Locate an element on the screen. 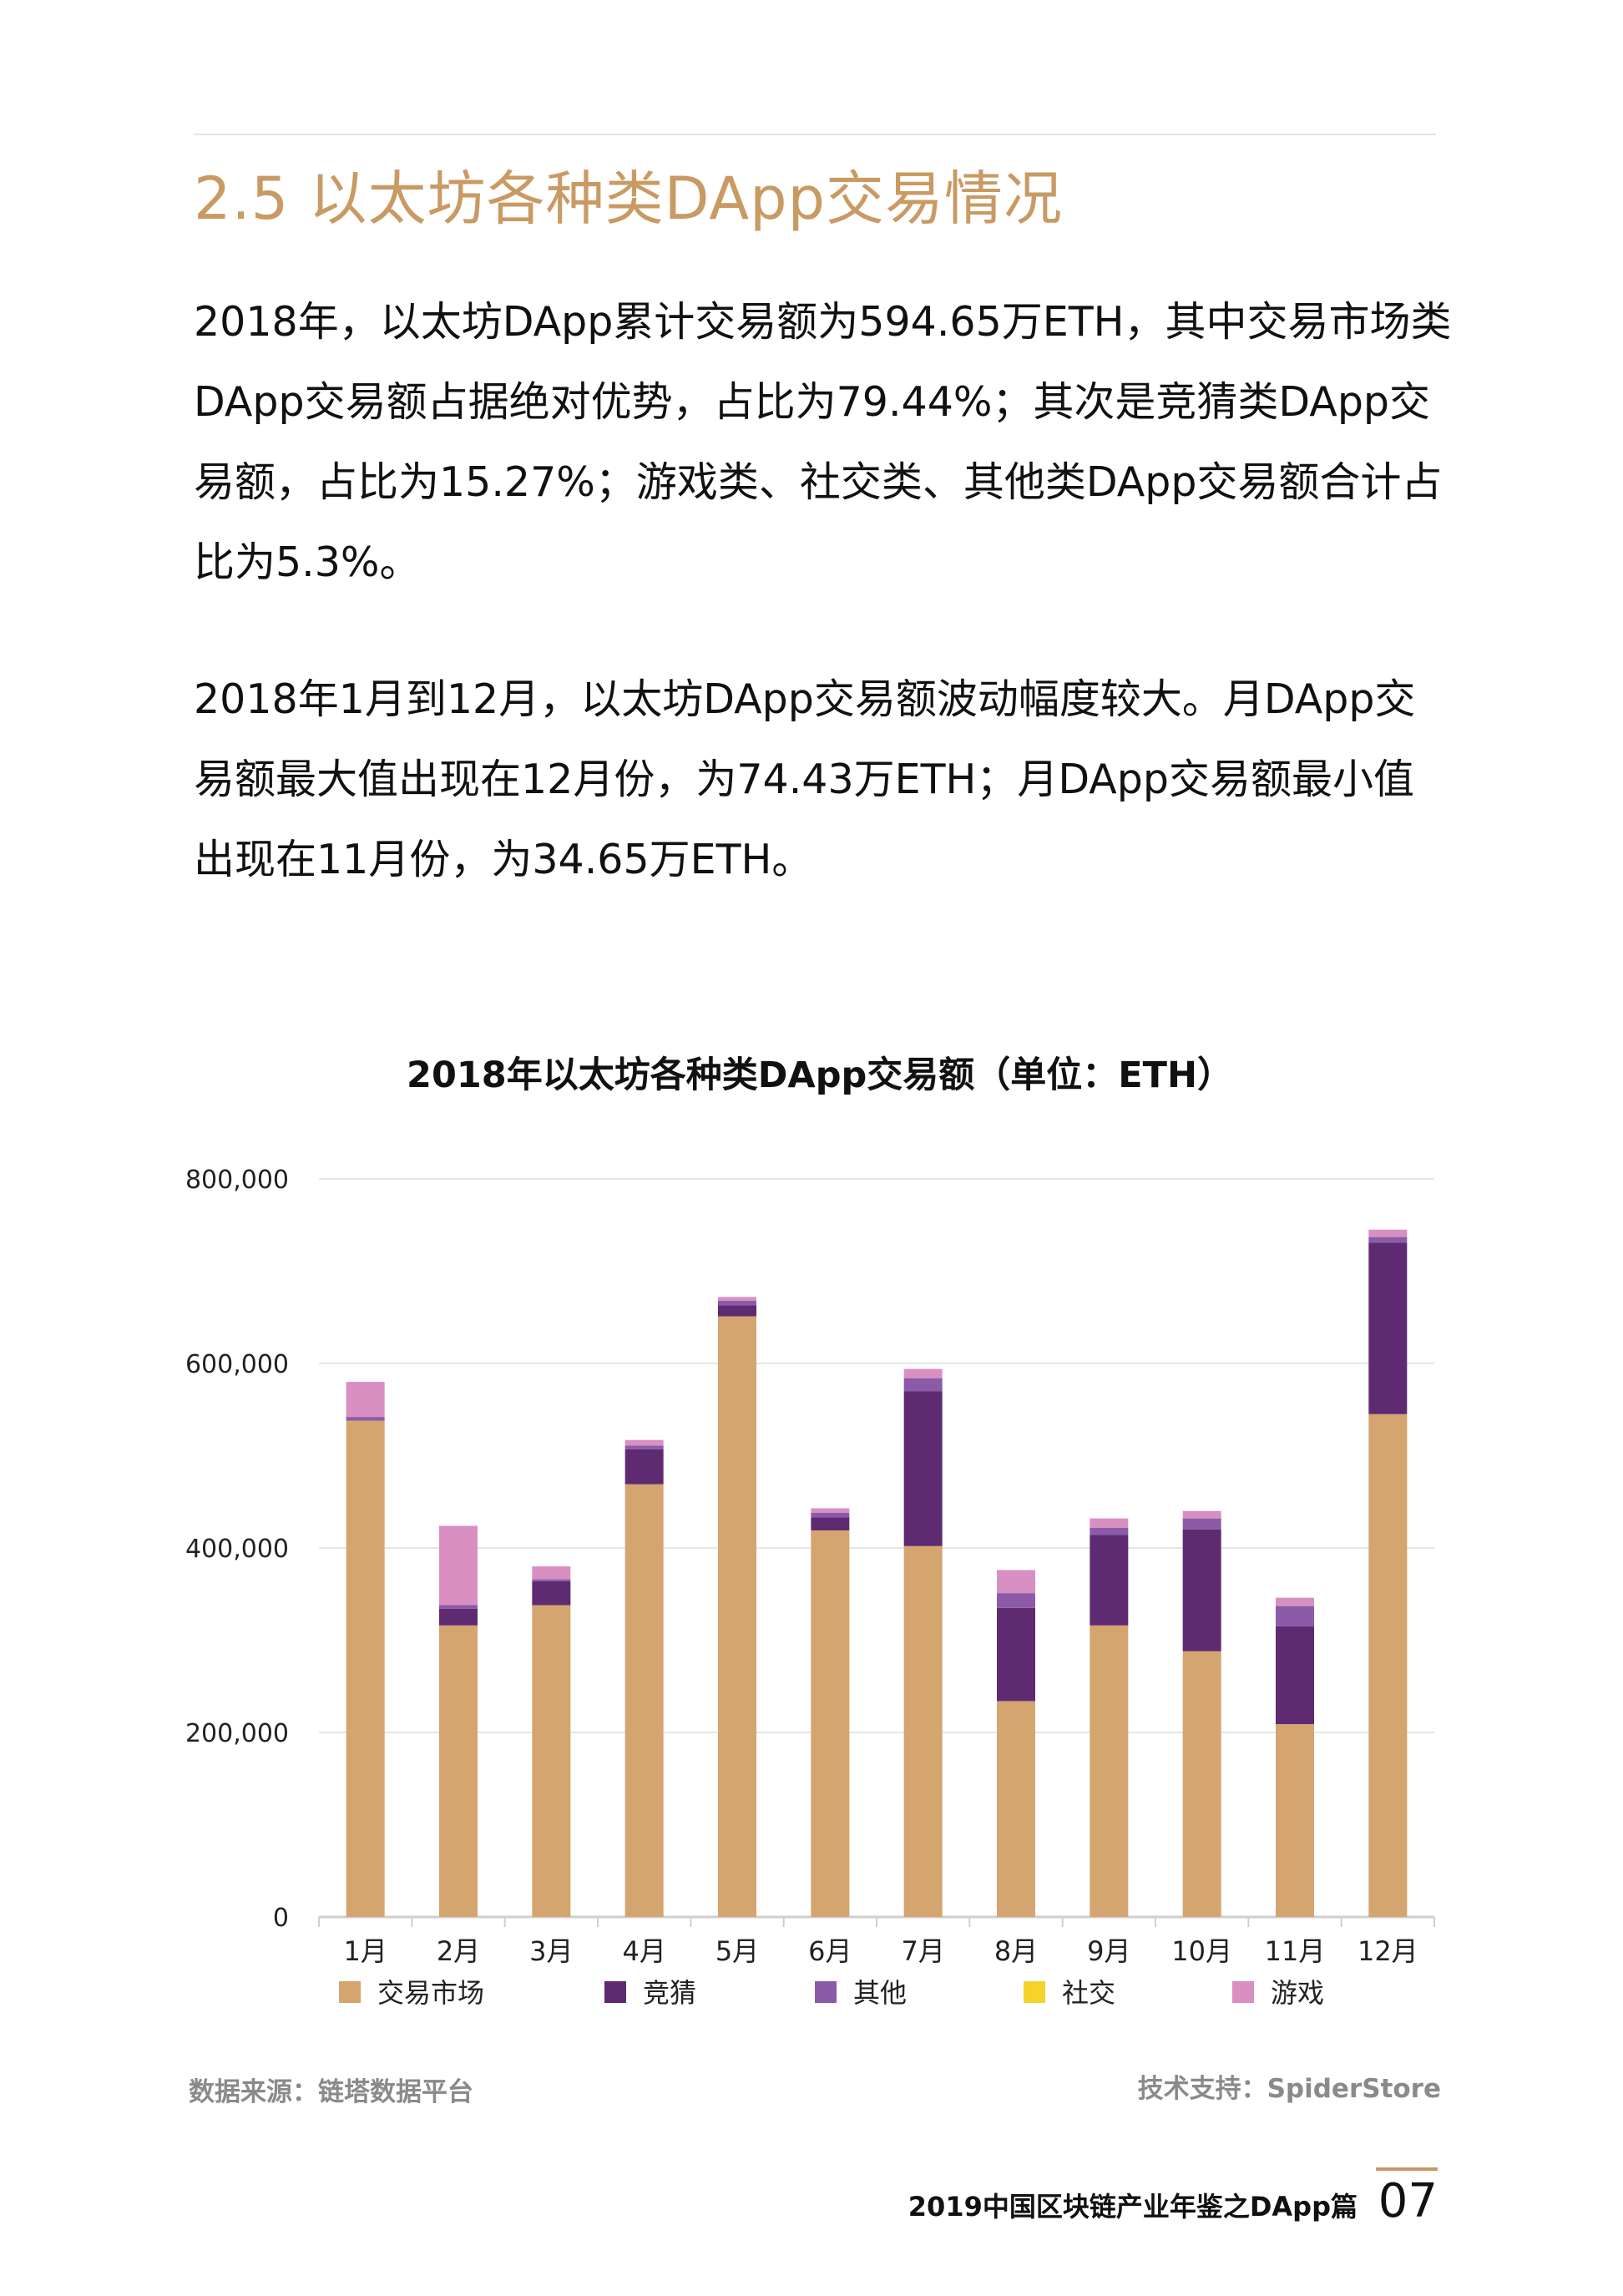 The image size is (1623, 2296). legend-item: 社交 is located at coordinates (1070, 1993).